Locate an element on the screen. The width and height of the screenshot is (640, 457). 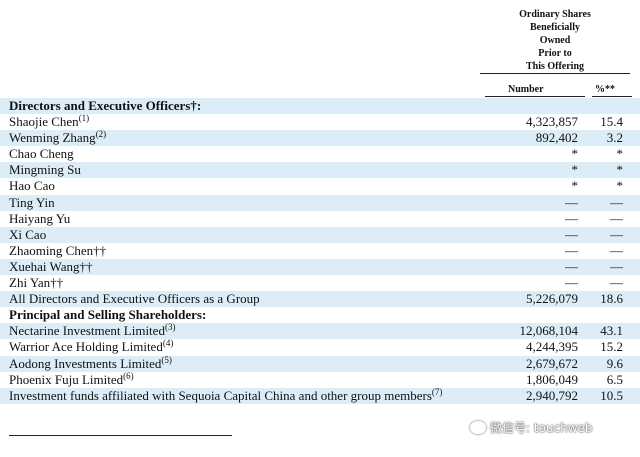
table-row: Chao Cheng * * is located at coordinates (320, 154).